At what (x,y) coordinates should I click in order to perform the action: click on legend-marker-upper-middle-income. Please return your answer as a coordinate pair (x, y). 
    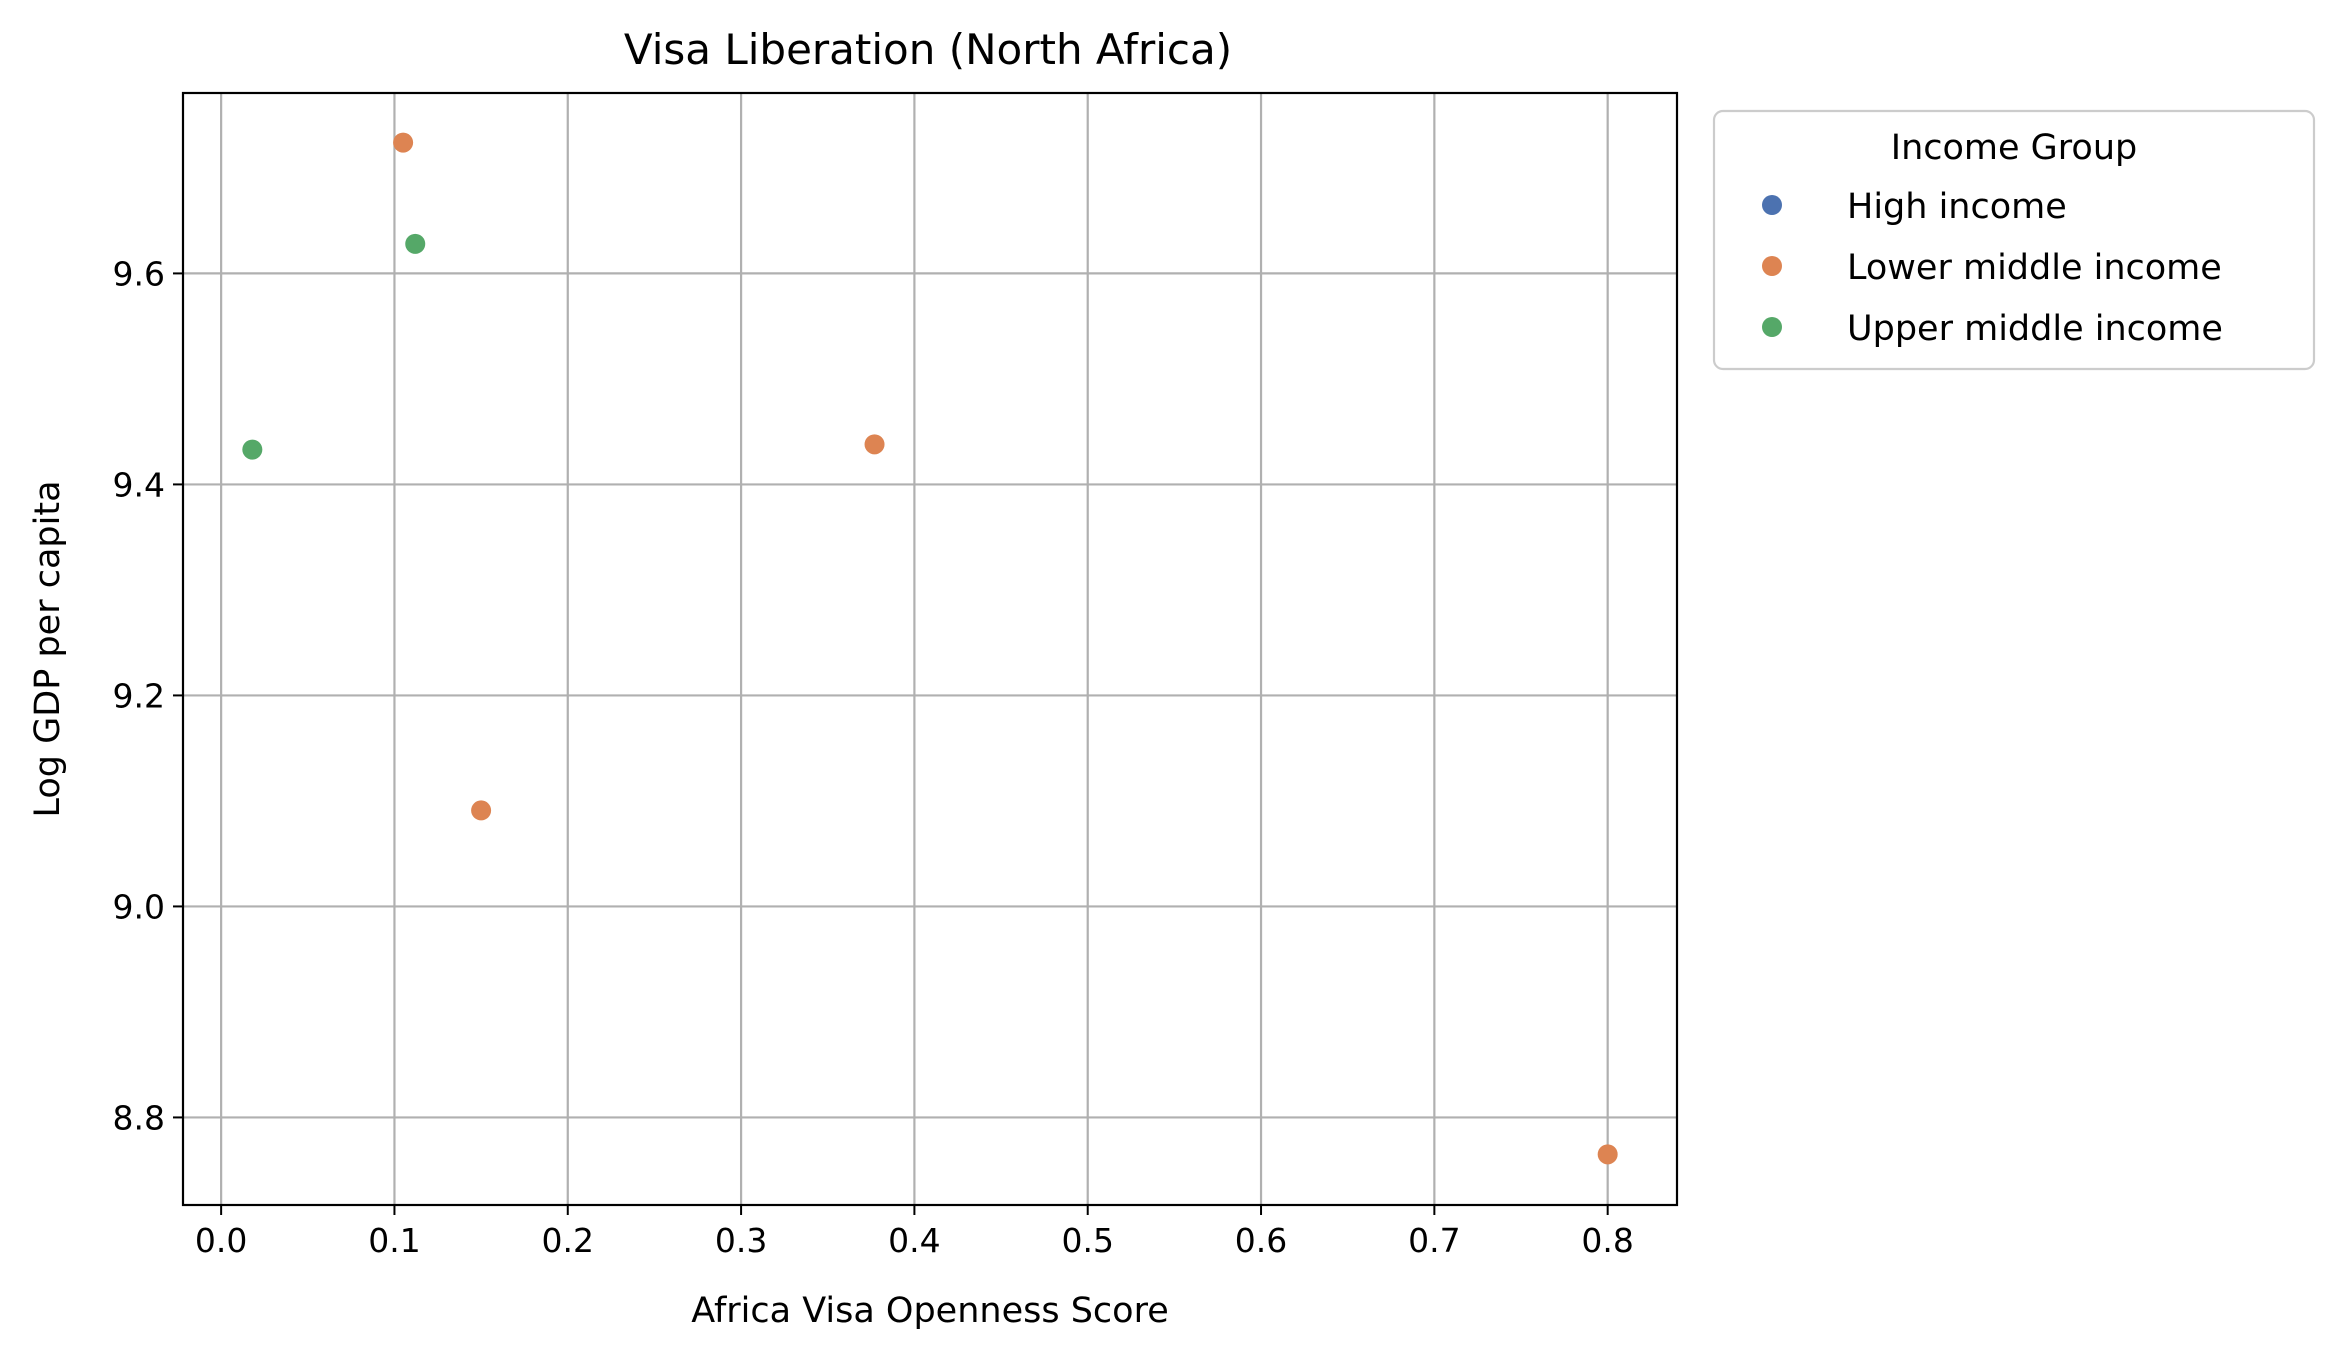
    Looking at the image, I should click on (1772, 327).